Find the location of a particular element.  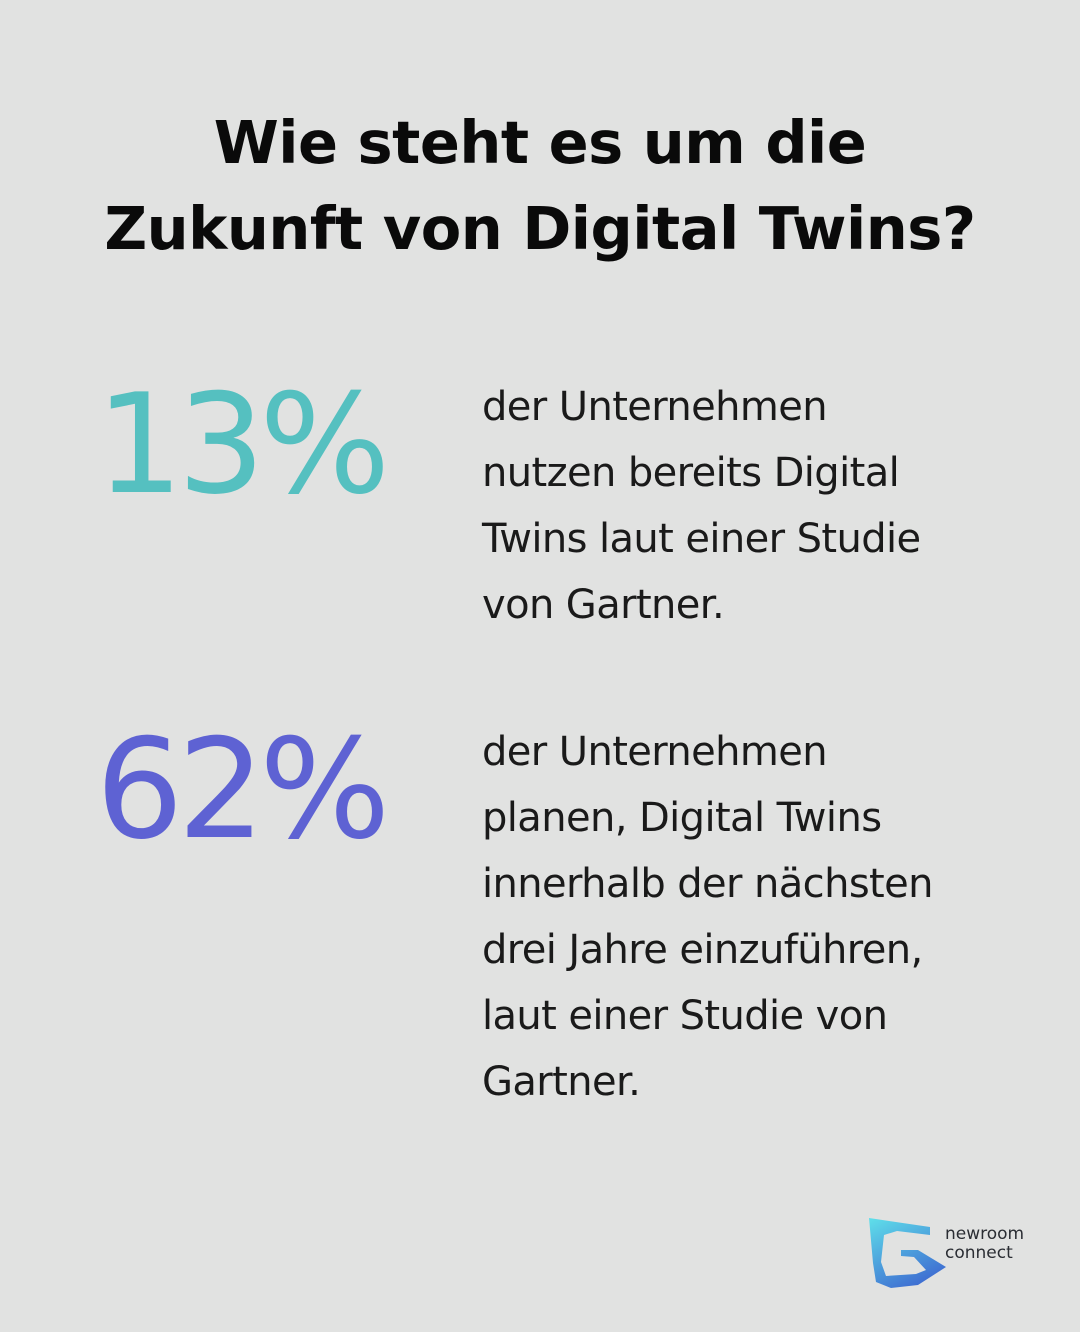

logo-text-line-1: newroom is located at coordinates (985, 1234).